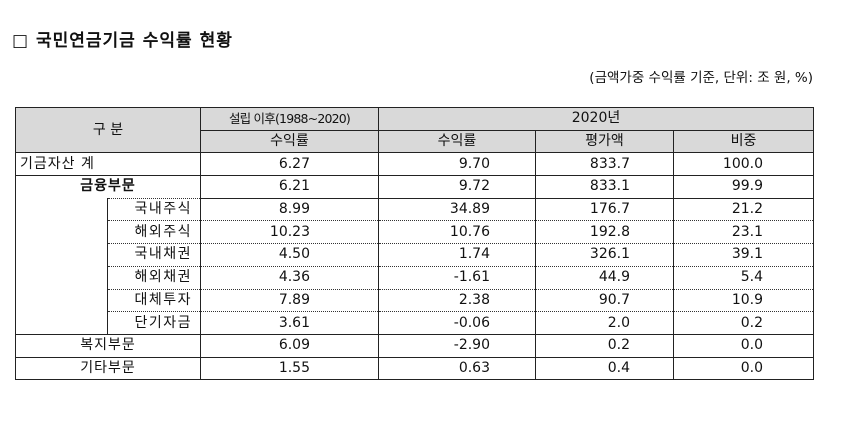 Image resolution: width=843 pixels, height=429 pixels. I want to click on cell-since: 3.61, so click(289, 323).